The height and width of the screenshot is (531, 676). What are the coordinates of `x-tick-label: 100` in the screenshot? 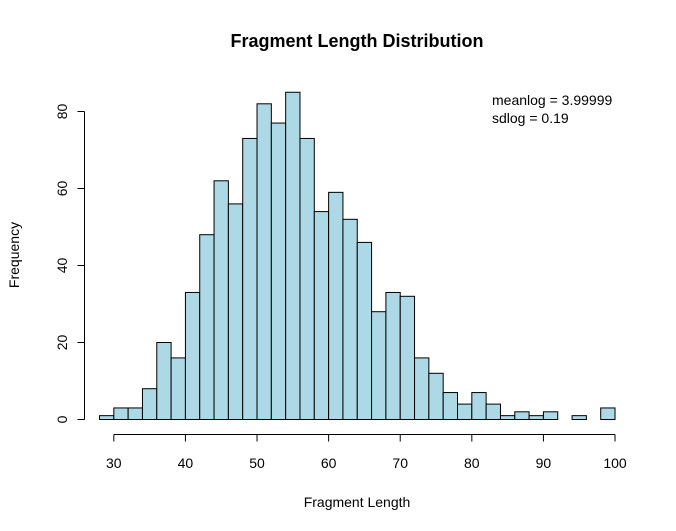 It's located at (615, 463).